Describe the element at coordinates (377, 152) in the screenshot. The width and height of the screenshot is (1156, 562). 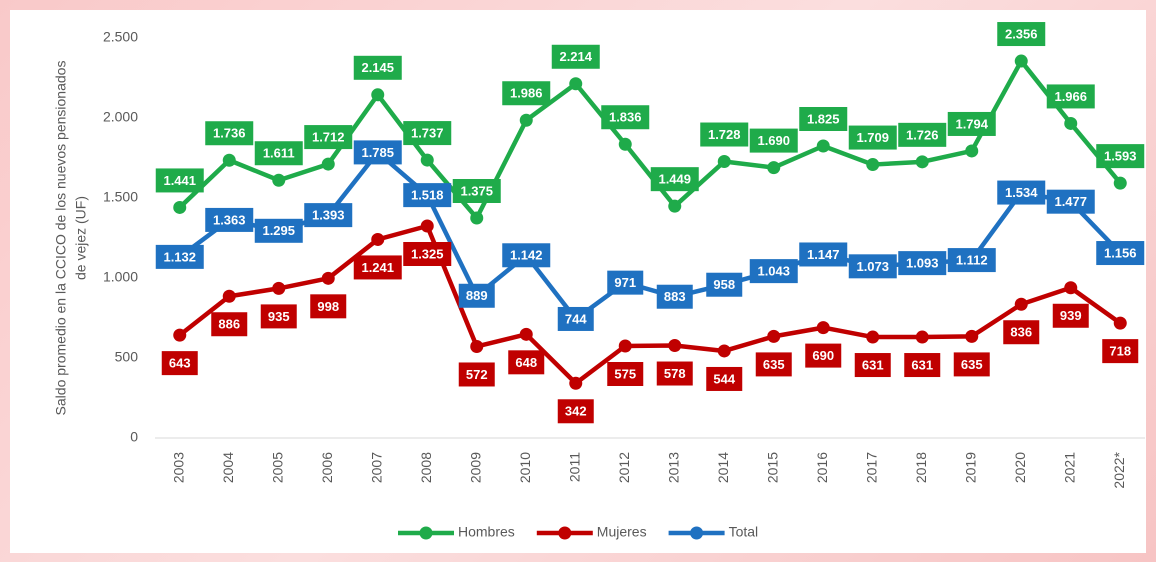
I see `value-label: 1.785` at that location.